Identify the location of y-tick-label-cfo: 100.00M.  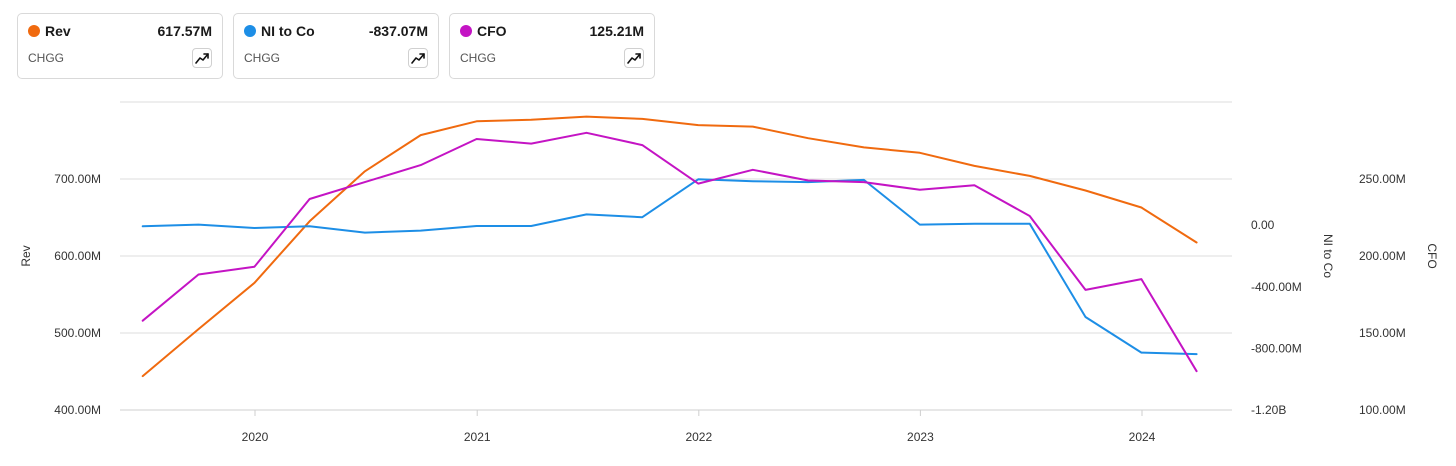
(1382, 410).